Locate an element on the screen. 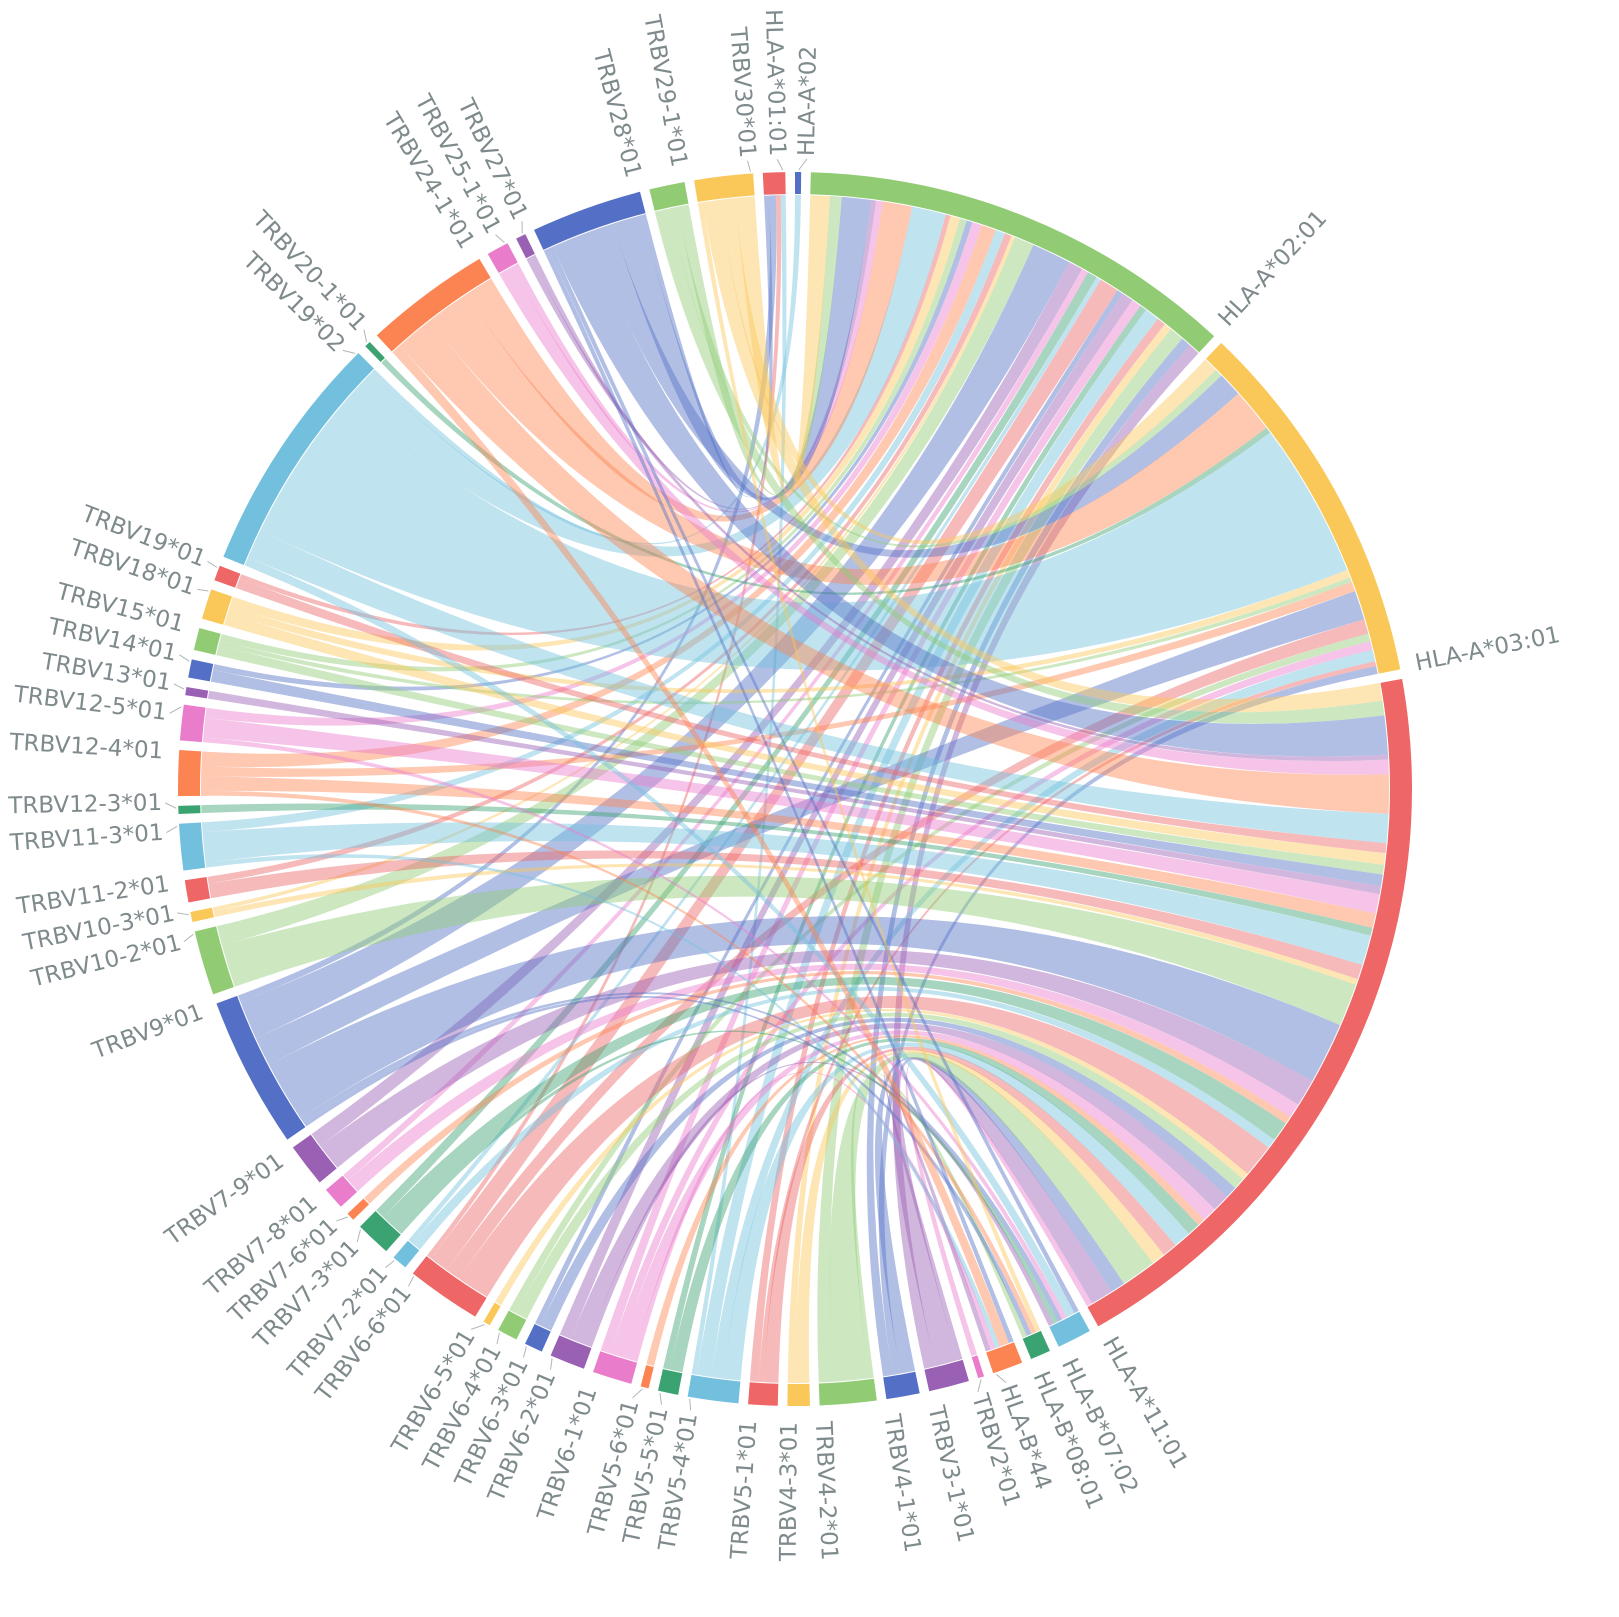 This screenshot has width=1619, height=1617. node-arc-TRBV15*01 is located at coordinates (207, 641).